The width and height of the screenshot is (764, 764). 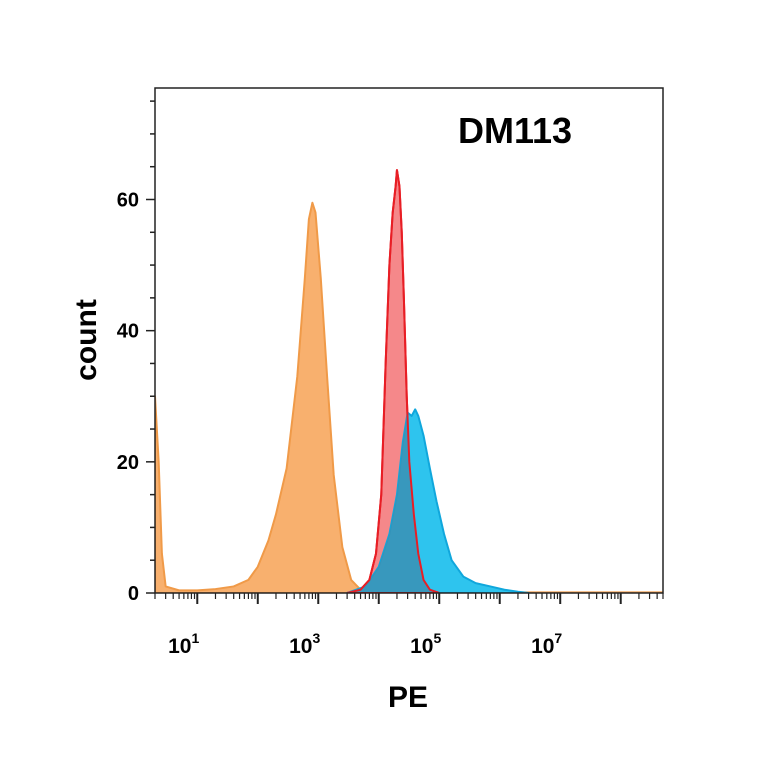 What do you see at coordinates (393, 501) in the screenshot?
I see `histogram-overlap-region` at bounding box center [393, 501].